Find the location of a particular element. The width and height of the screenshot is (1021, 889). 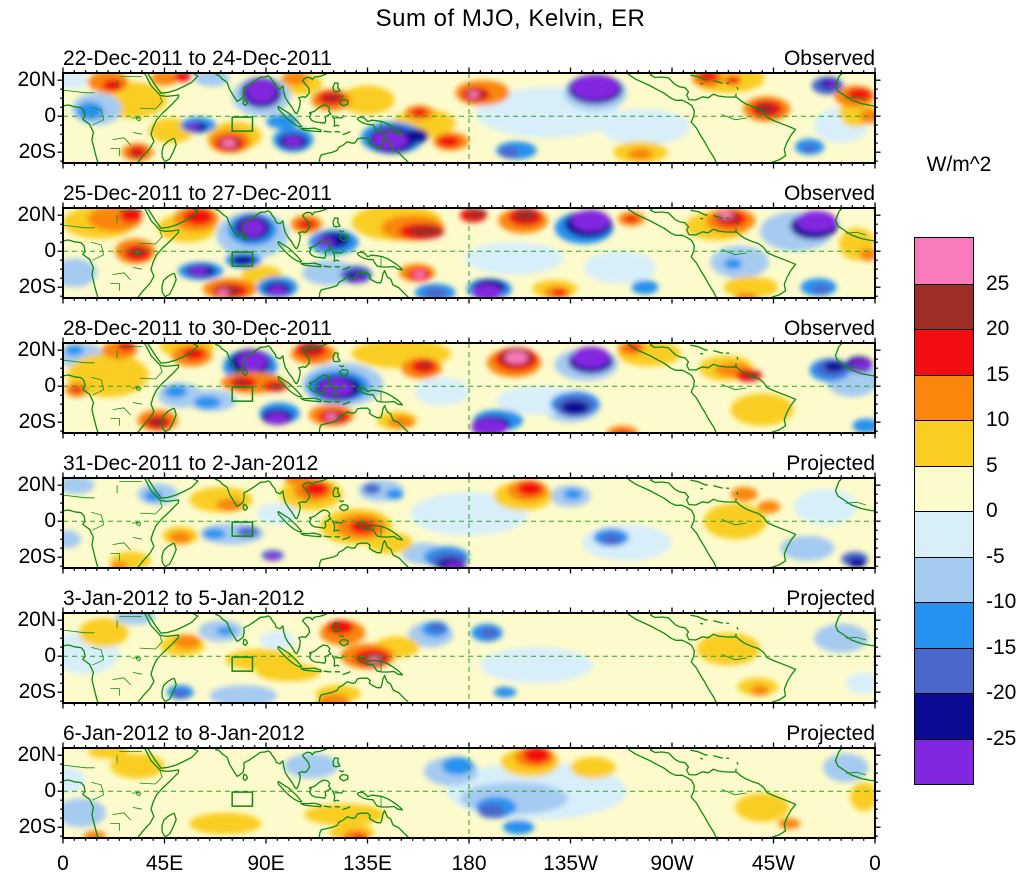

colorbar-tick-label: 10 is located at coordinates (998, 419).